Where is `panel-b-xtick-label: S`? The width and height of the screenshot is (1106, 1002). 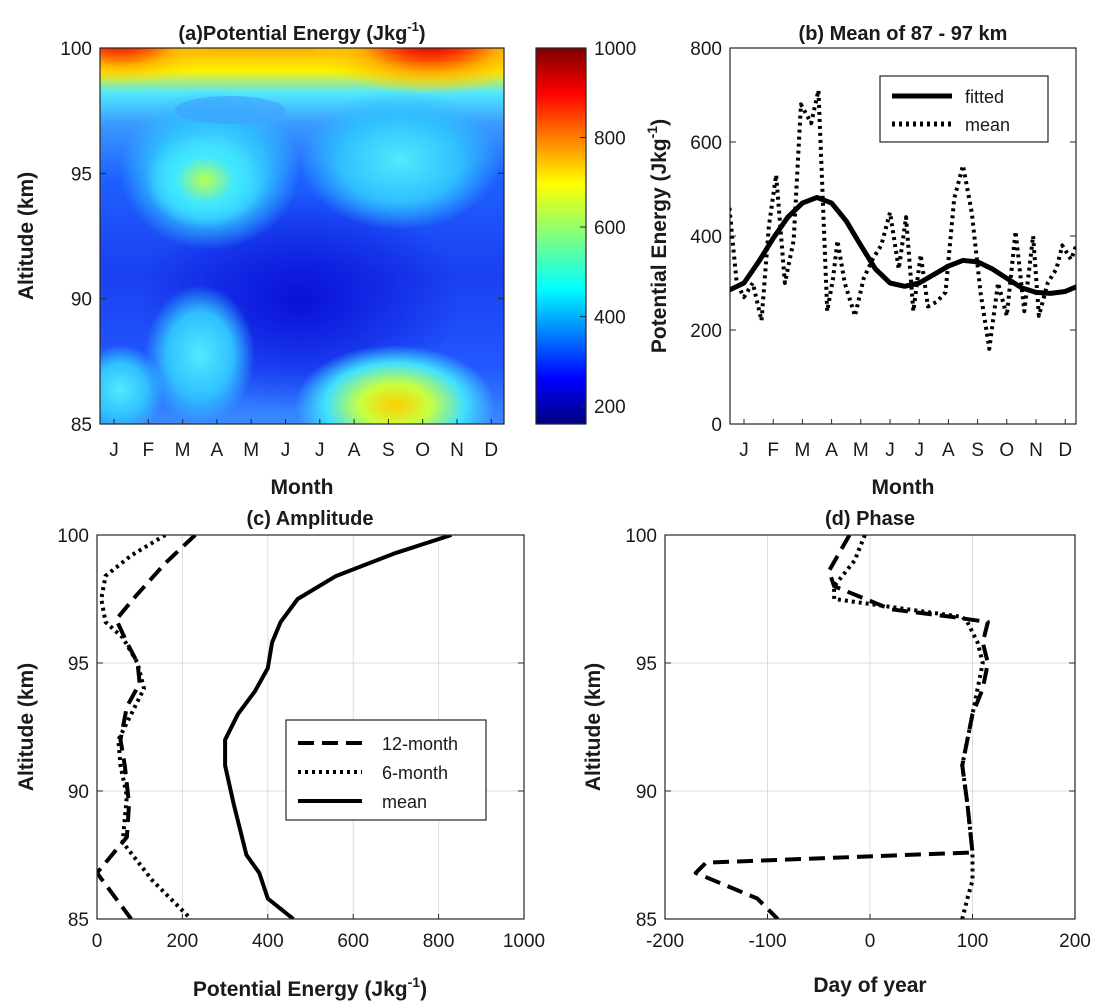 panel-b-xtick-label: S is located at coordinates (977, 450).